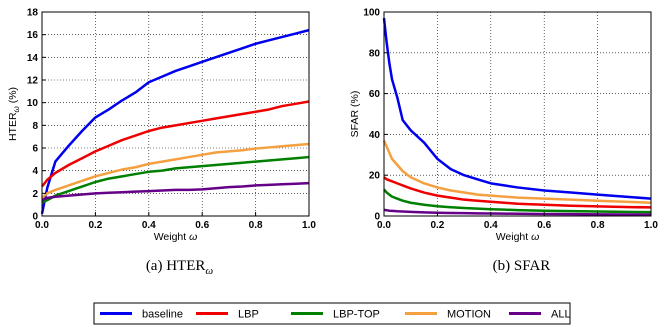 This screenshot has width=670, height=329. Describe the element at coordinates (522, 266) in the screenshot. I see `caption-sfar: (b) SFAR` at that location.